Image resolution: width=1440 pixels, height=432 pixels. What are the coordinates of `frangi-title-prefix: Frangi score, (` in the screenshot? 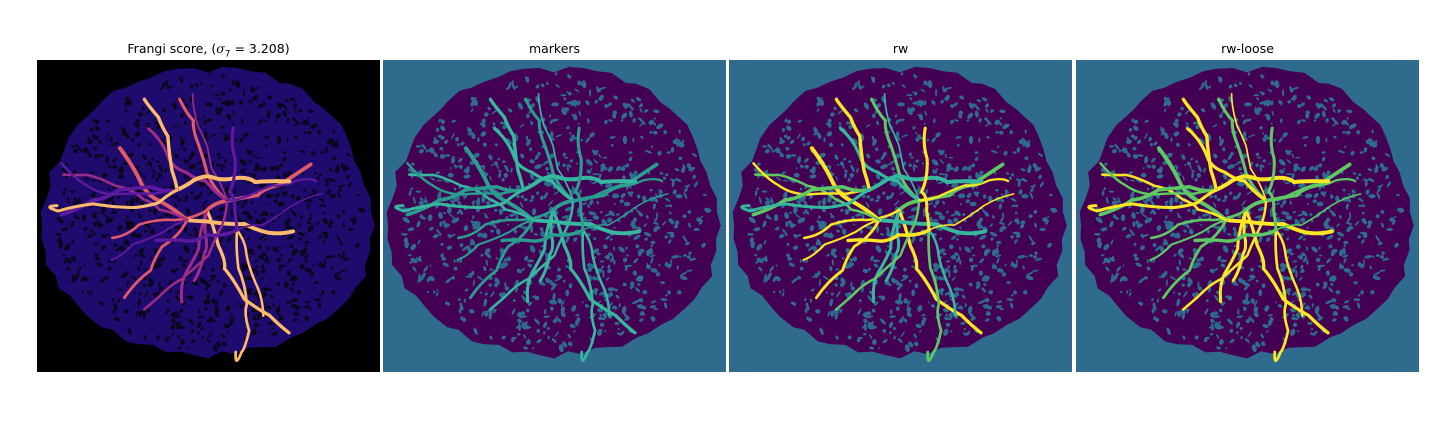 It's located at (172, 48).